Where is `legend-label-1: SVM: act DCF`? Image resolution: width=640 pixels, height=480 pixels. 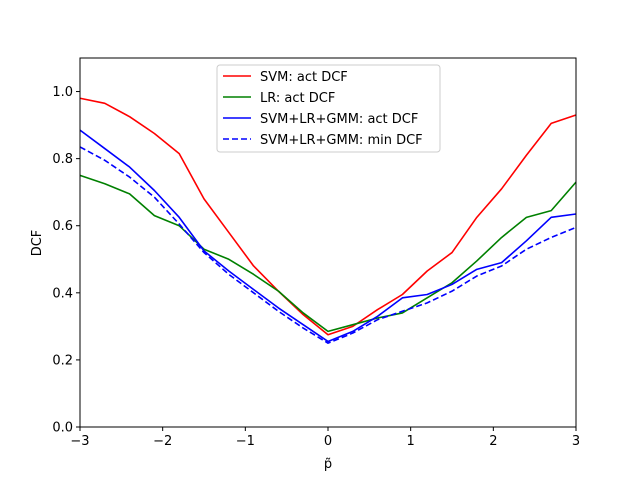 legend-label-1: SVM: act DCF is located at coordinates (304, 77).